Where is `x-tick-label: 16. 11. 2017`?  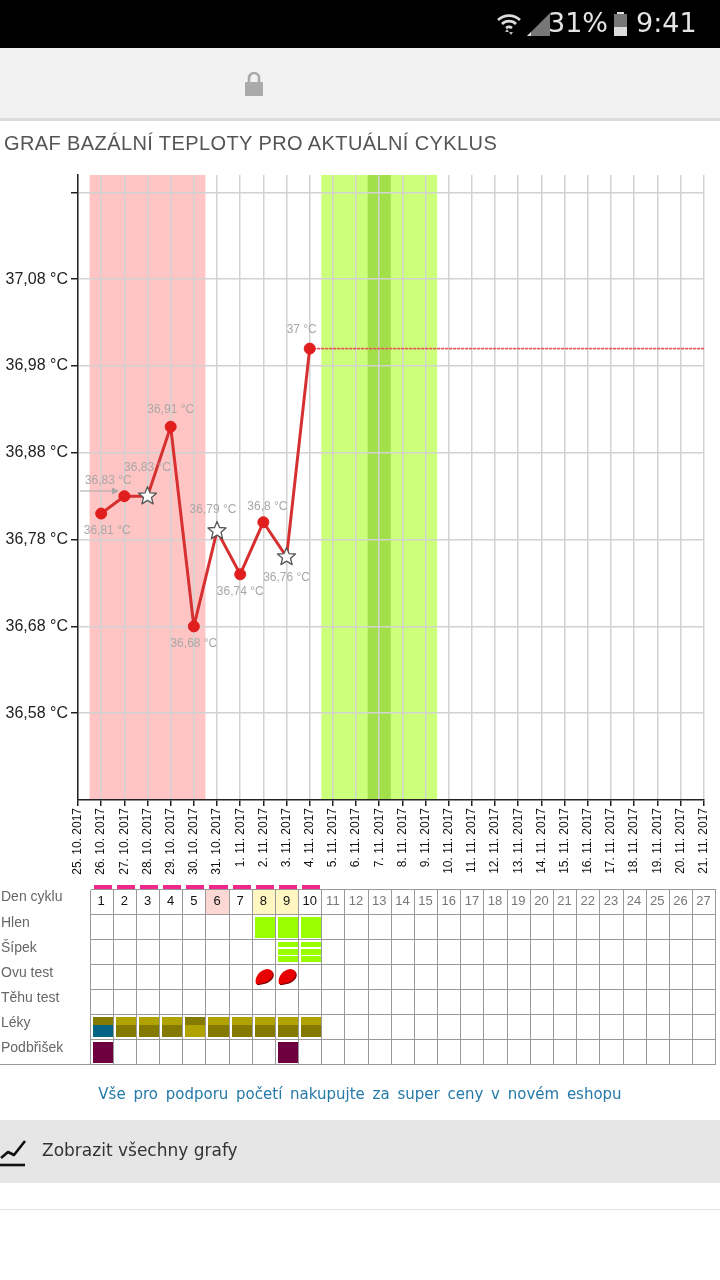 x-tick-label: 16. 11. 2017 is located at coordinates (587, 840).